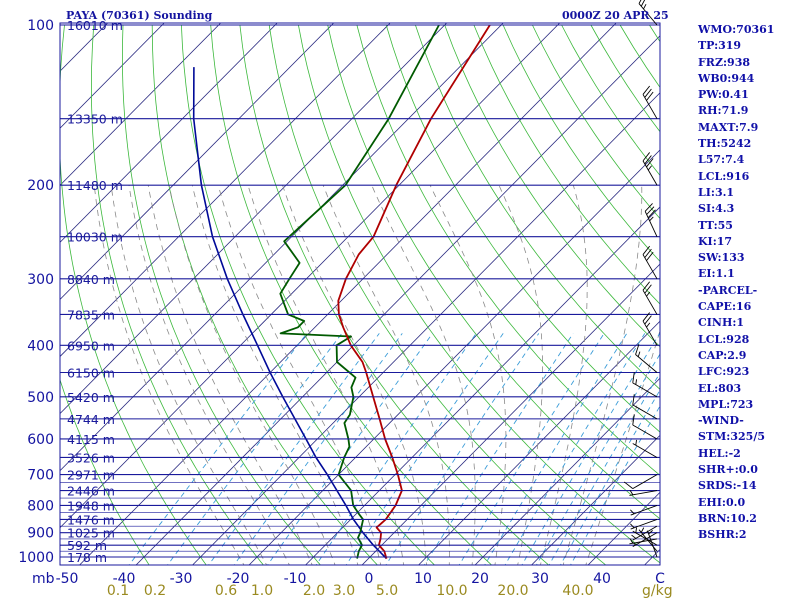 The width and height of the screenshot is (800, 600). I want to click on station-title: PAYA (70361) Sounding, so click(139, 15).